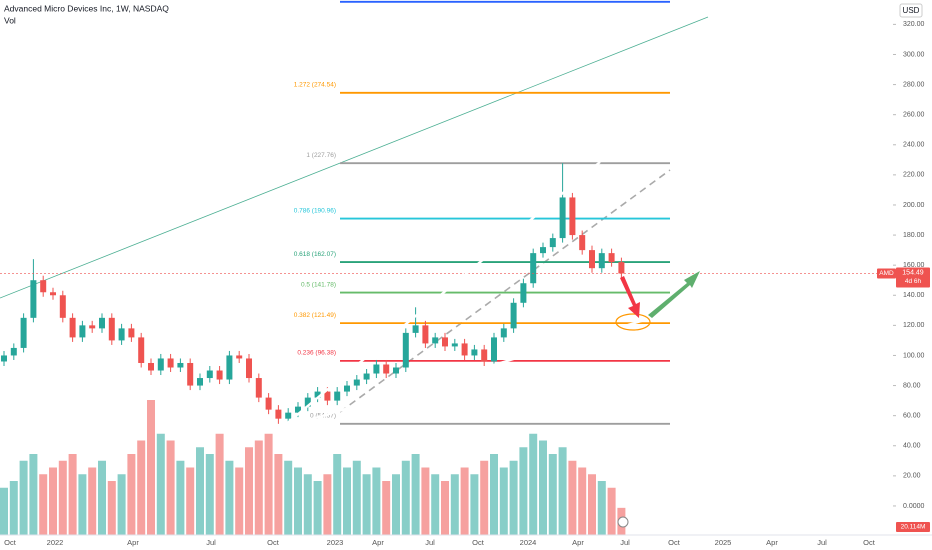 The image size is (932, 550). I want to click on fib-label: 1 (227.76), so click(321, 155).